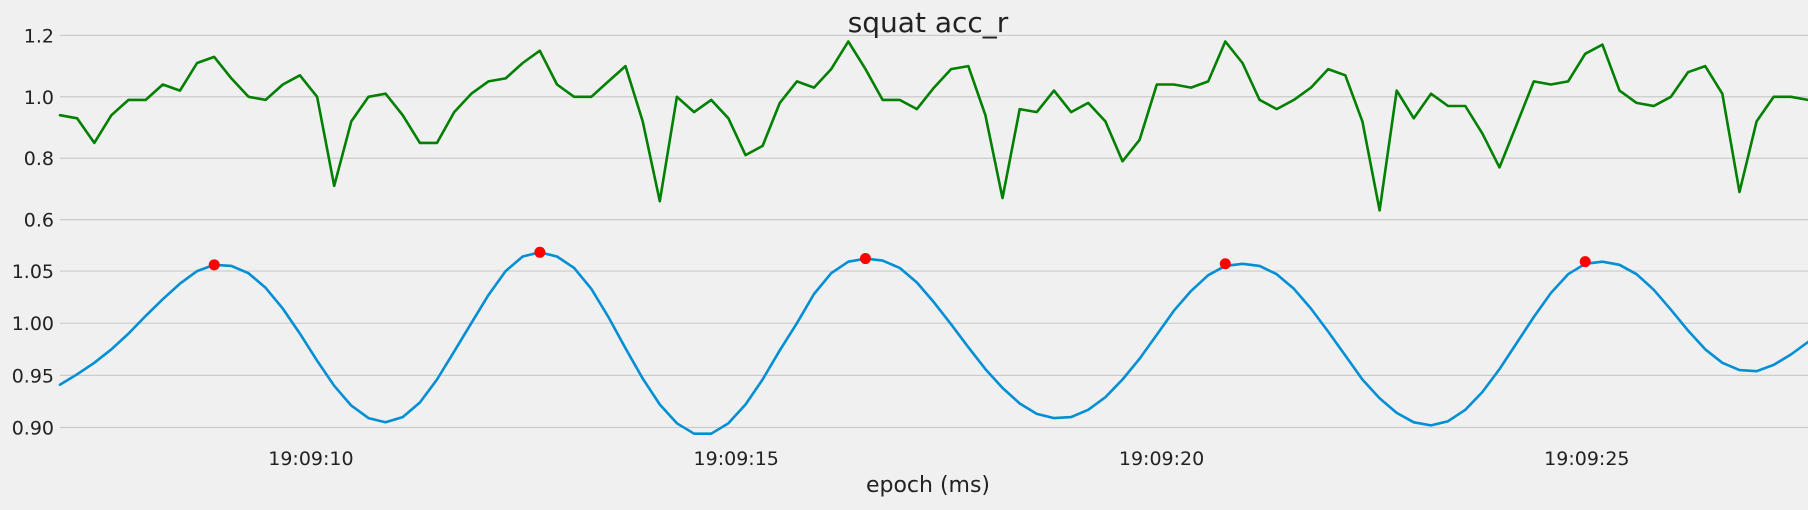 This screenshot has width=1808, height=510. Describe the element at coordinates (1586, 459) in the screenshot. I see `x-tick-label: 19:09:25` at that location.